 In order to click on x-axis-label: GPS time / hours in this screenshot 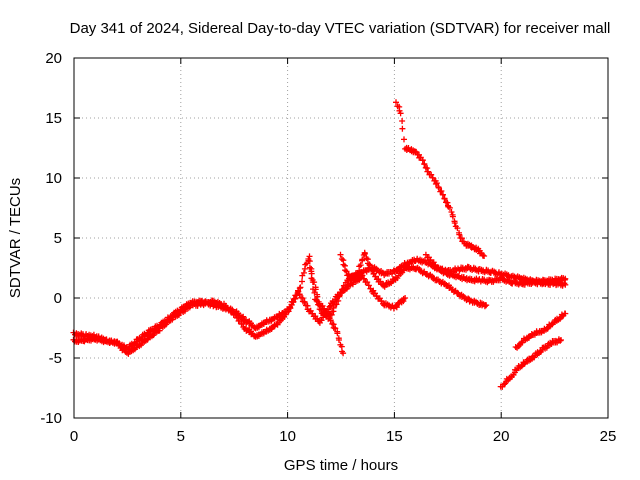, I will do `click(341, 465)`.